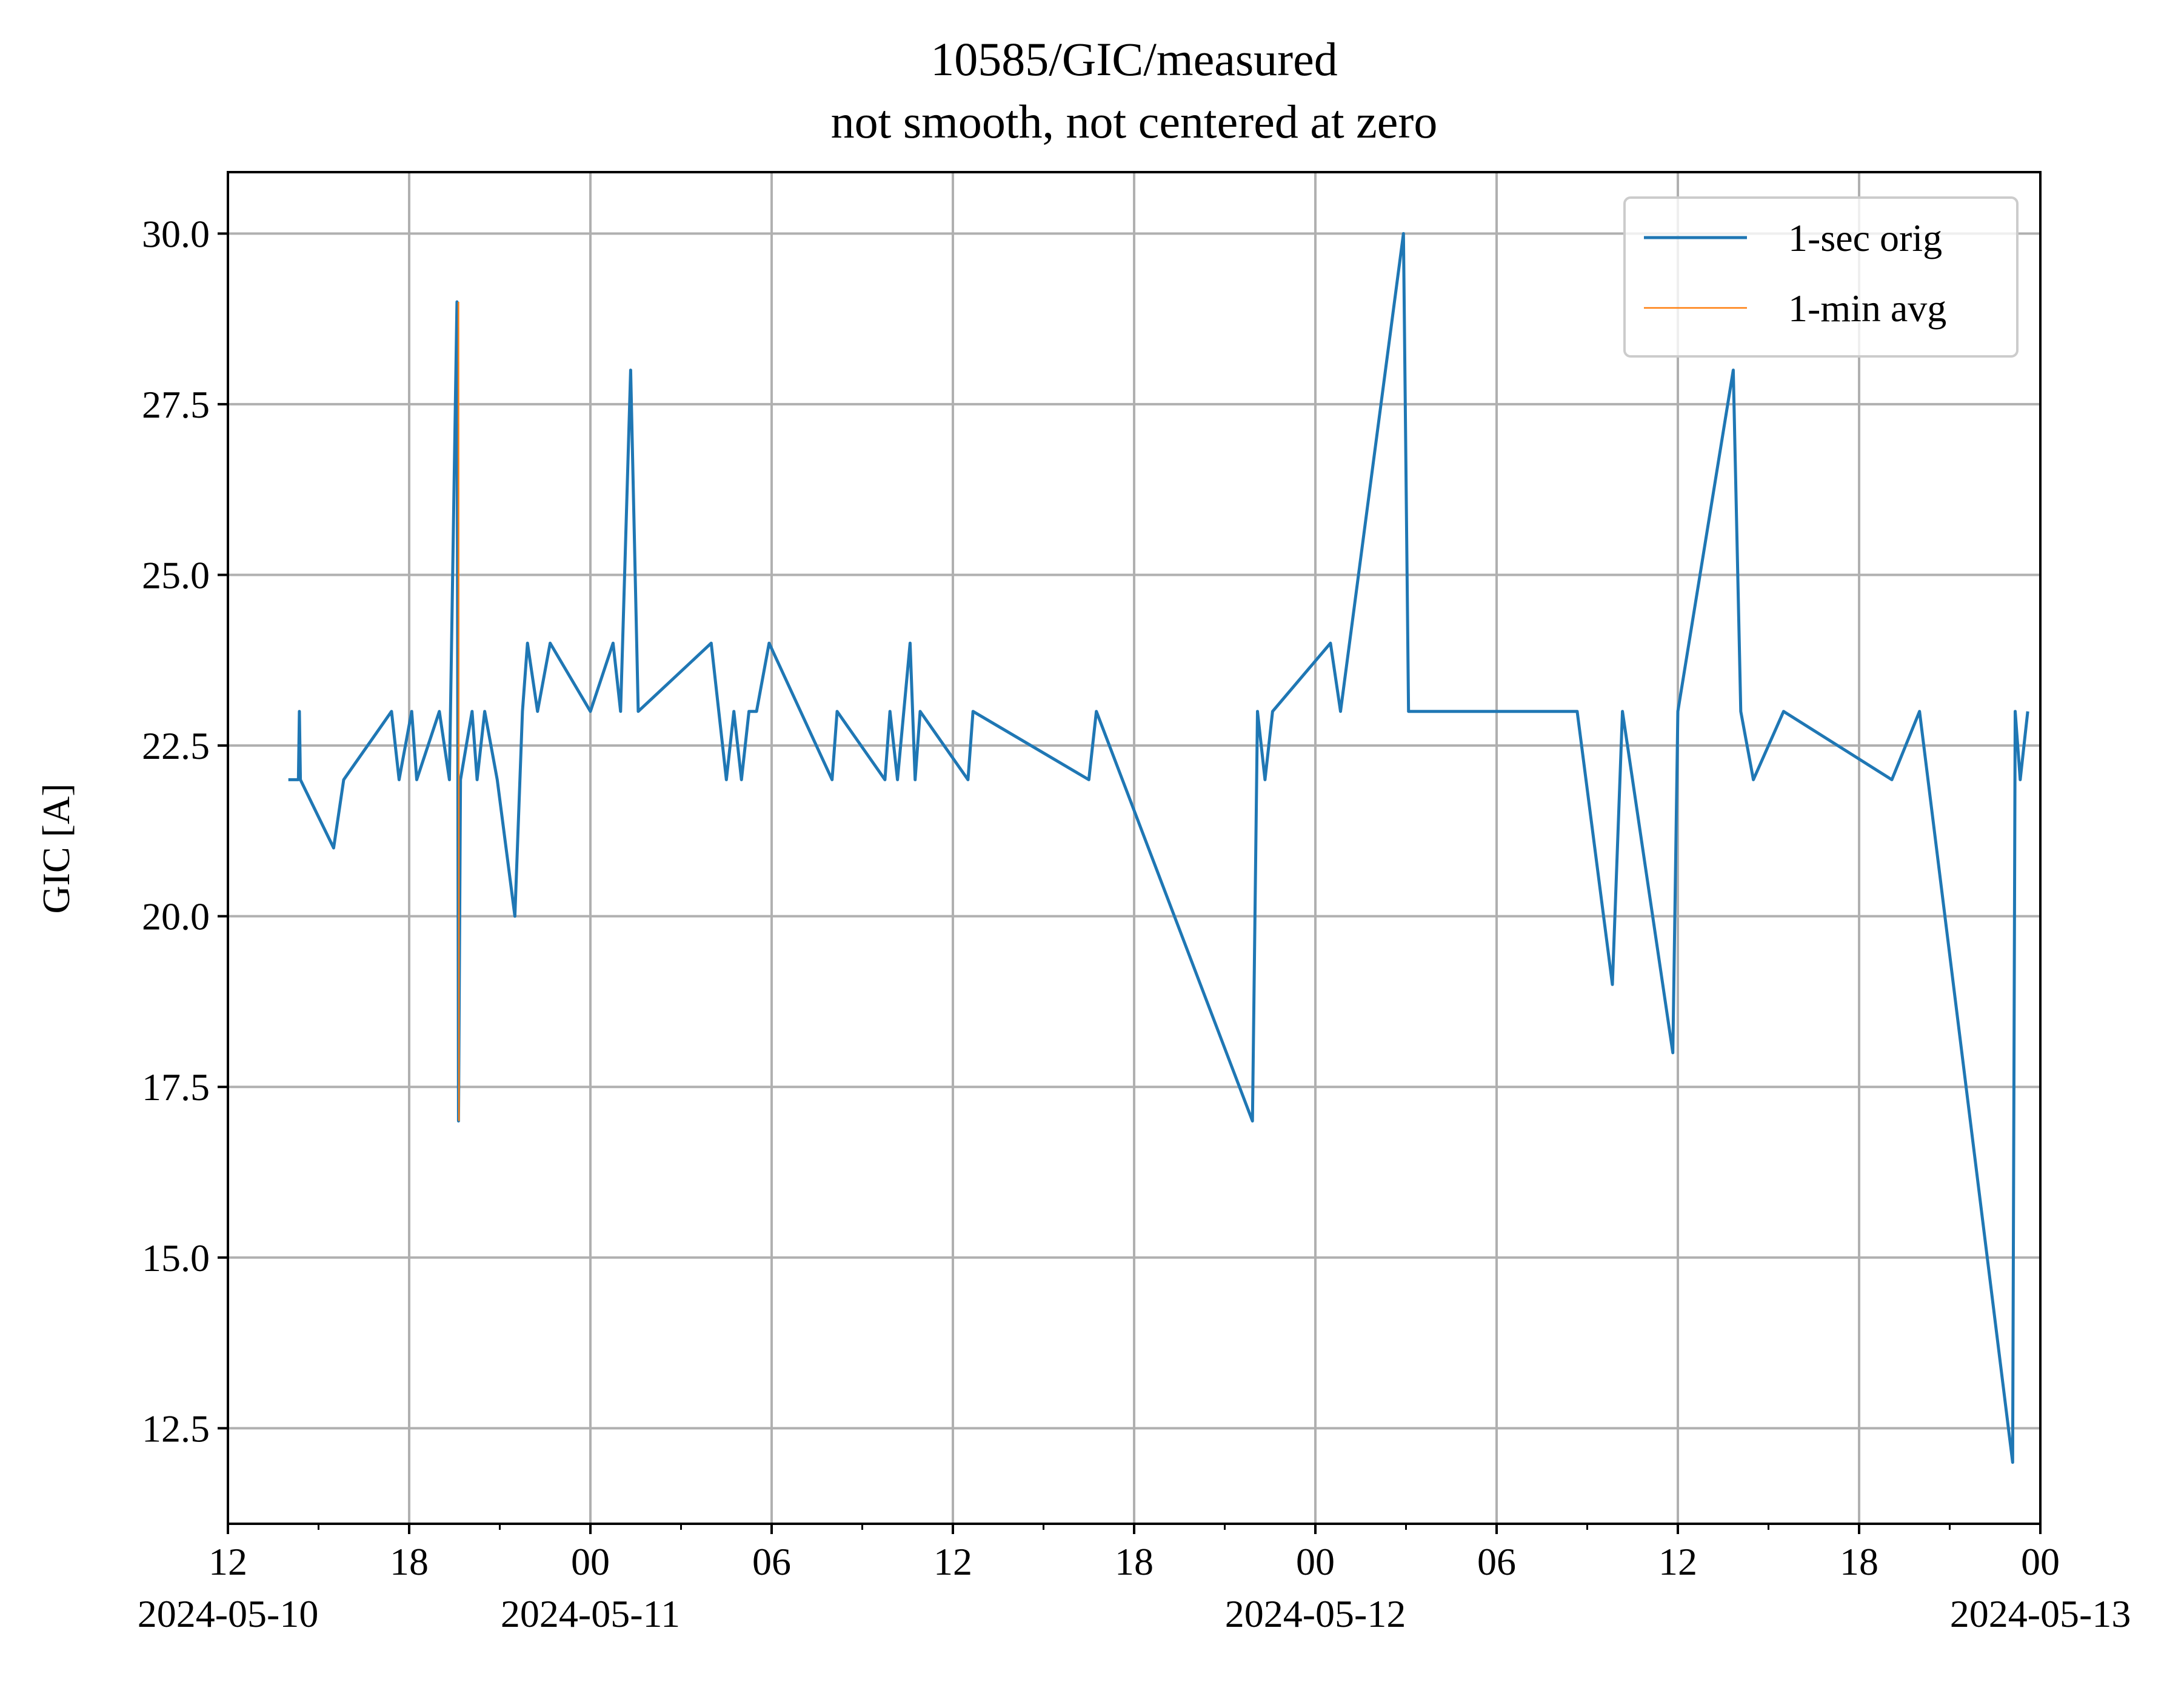 The image size is (2184, 1685). What do you see at coordinates (176, 745) in the screenshot?
I see `y-tick-label: 22.5` at bounding box center [176, 745].